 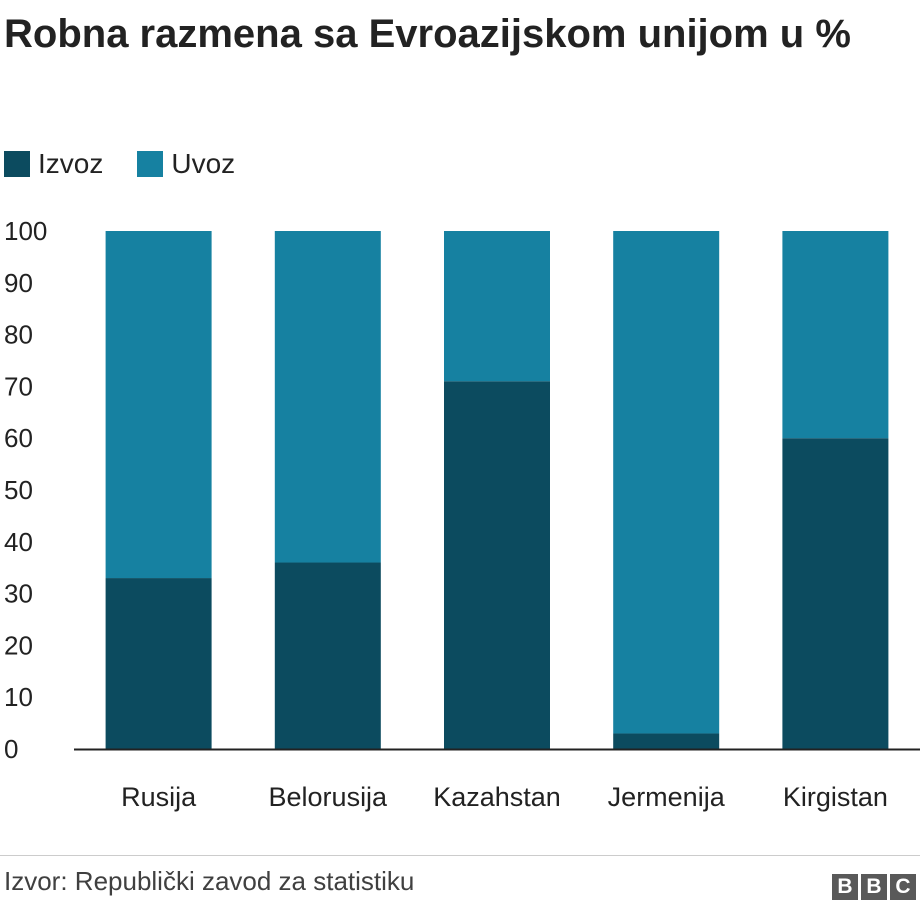 What do you see at coordinates (835, 335) in the screenshot?
I see `bar-uvoz-kirgistan` at bounding box center [835, 335].